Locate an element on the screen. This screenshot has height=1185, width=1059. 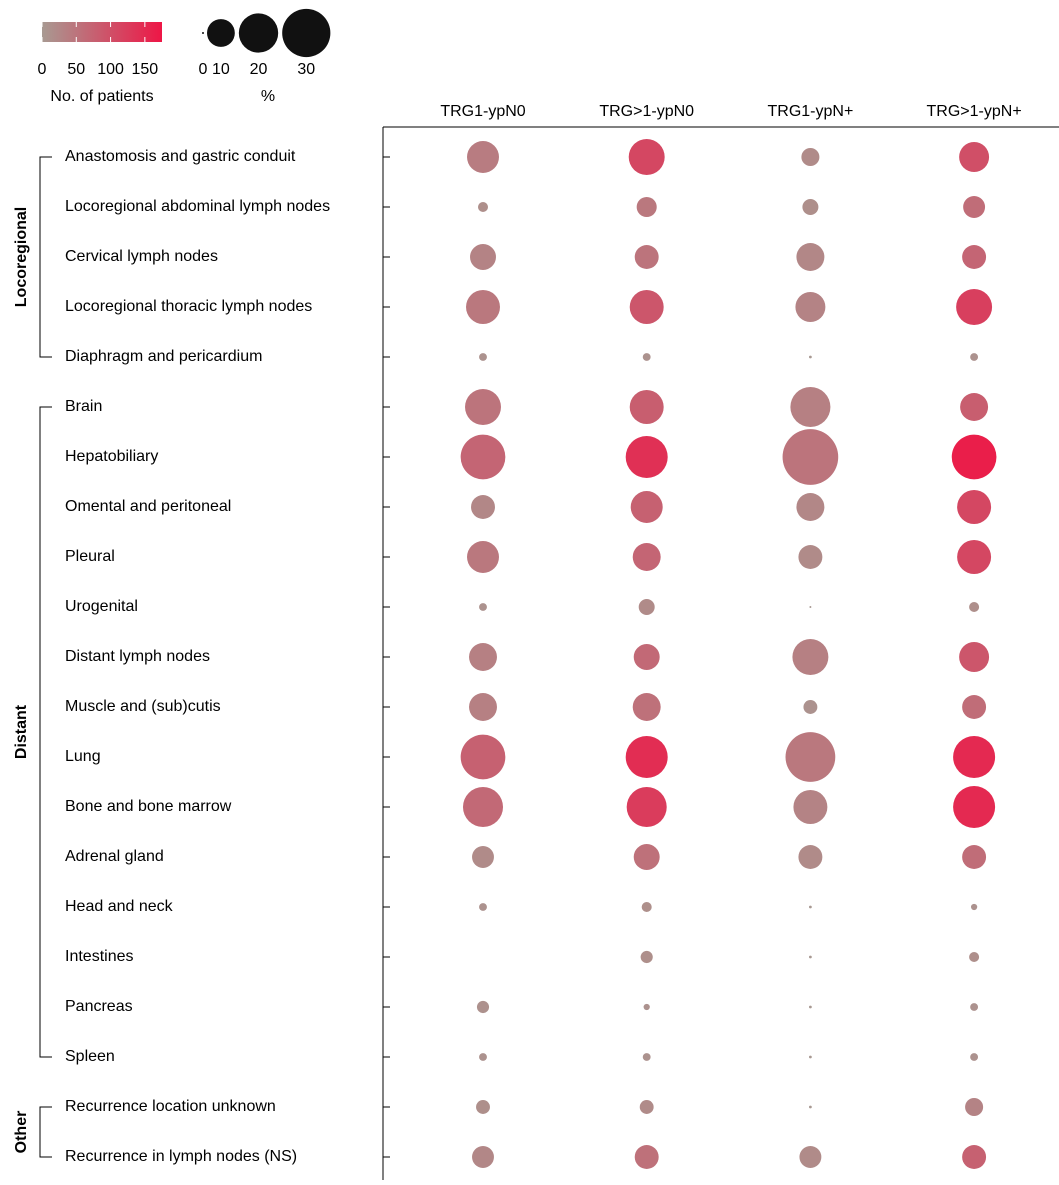
row-label: Brain is located at coordinates (83, 406).